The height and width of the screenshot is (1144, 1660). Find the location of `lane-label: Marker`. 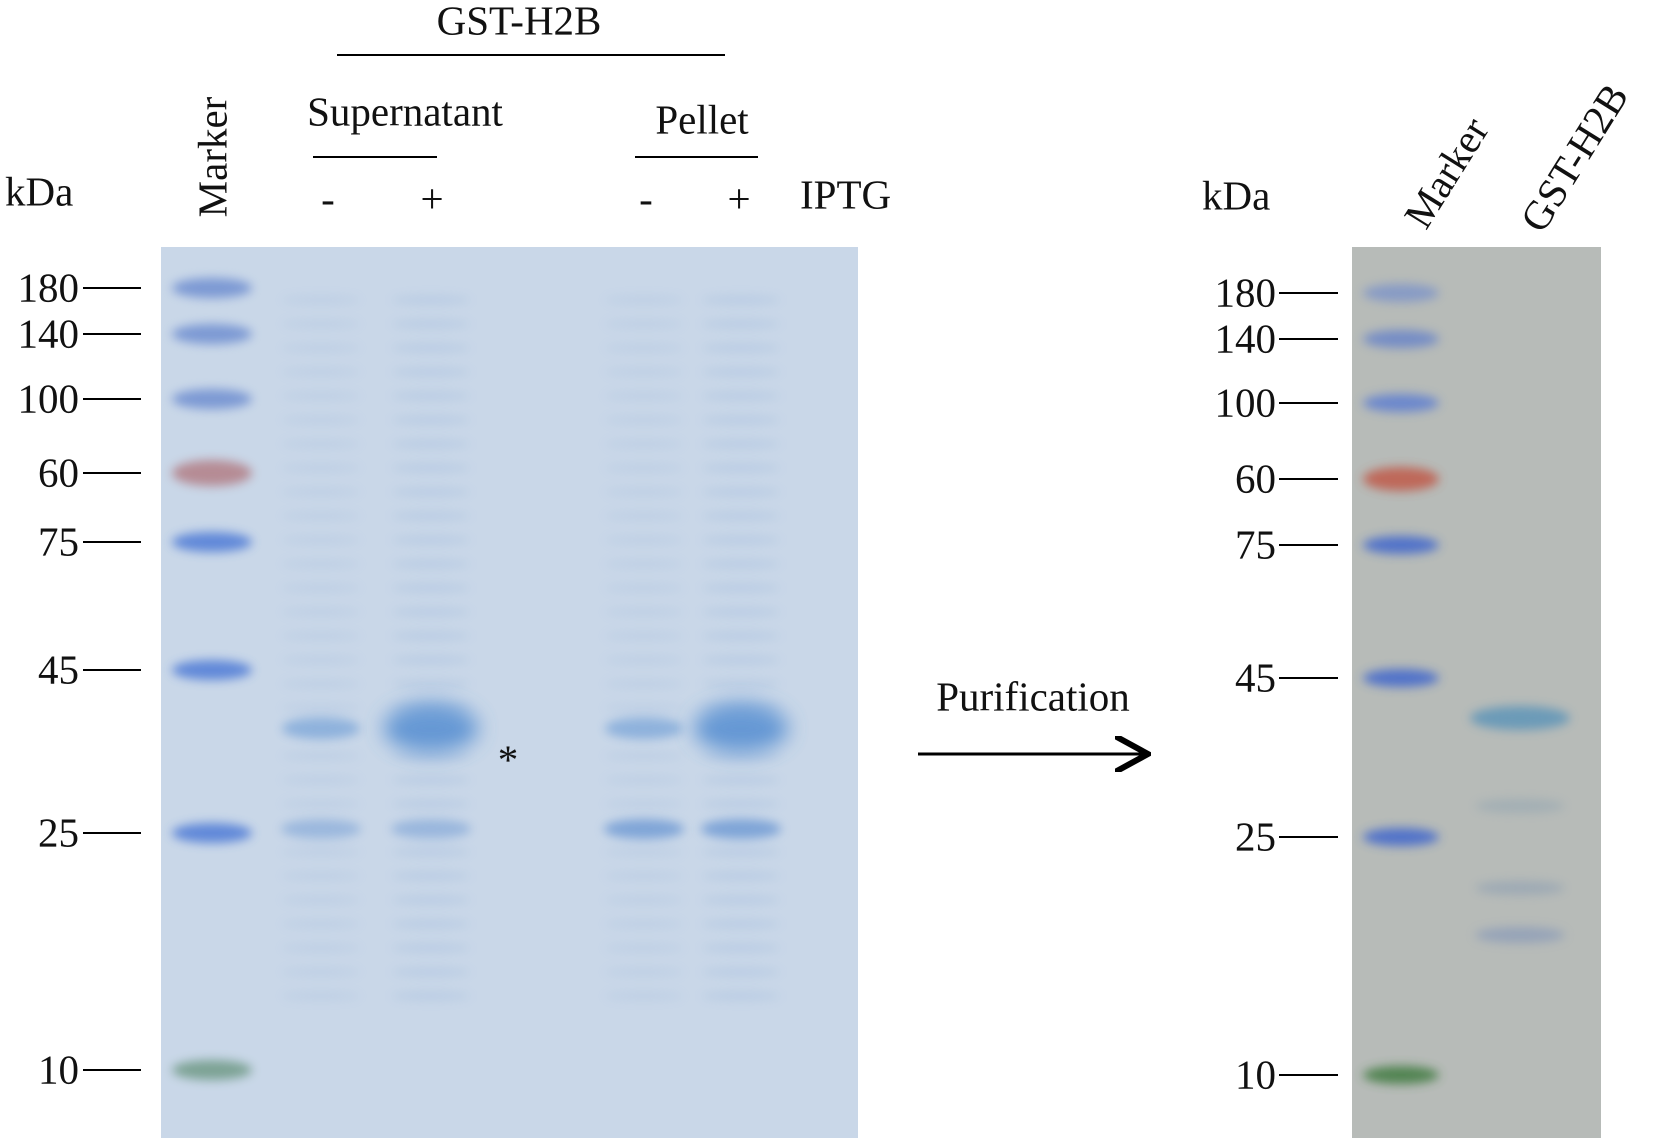

lane-label: Marker is located at coordinates (1446, 172).